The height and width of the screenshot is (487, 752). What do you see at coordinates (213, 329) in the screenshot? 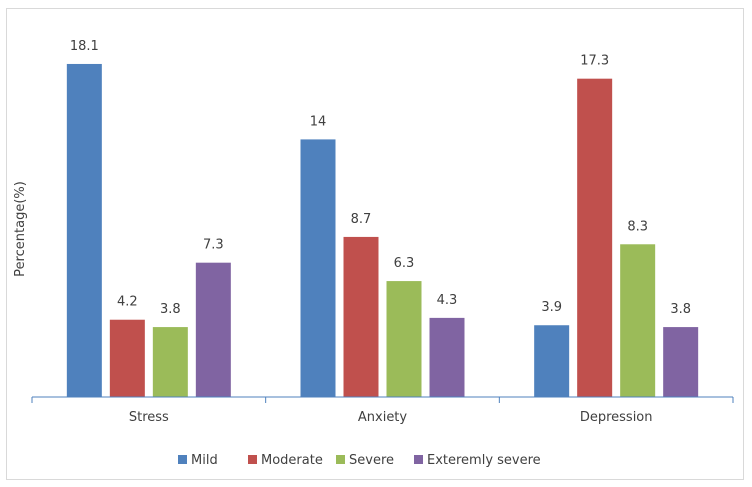
I see `bar-exteremly-severe-stress` at bounding box center [213, 329].